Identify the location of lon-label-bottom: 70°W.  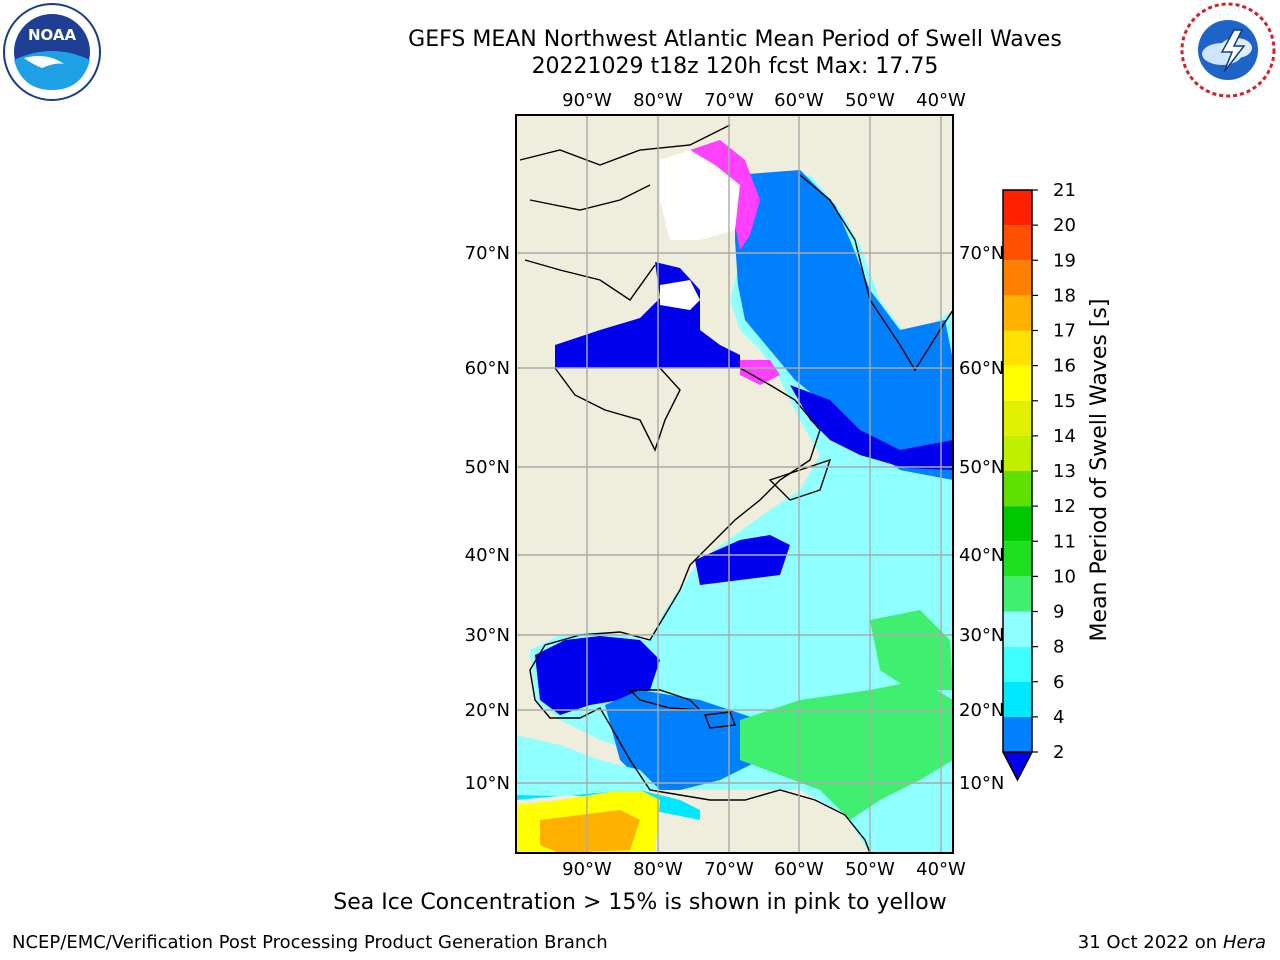
(729, 869).